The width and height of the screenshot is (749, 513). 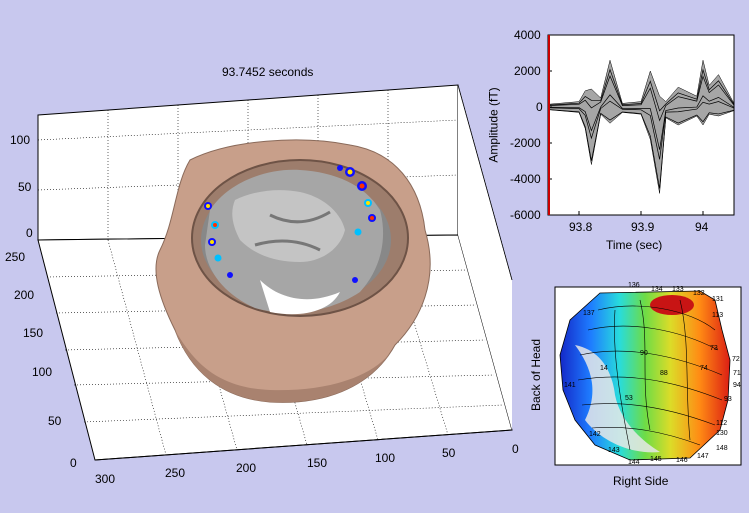 What do you see at coordinates (644, 353) in the screenshot?
I see `sensor-90: 90` at bounding box center [644, 353].